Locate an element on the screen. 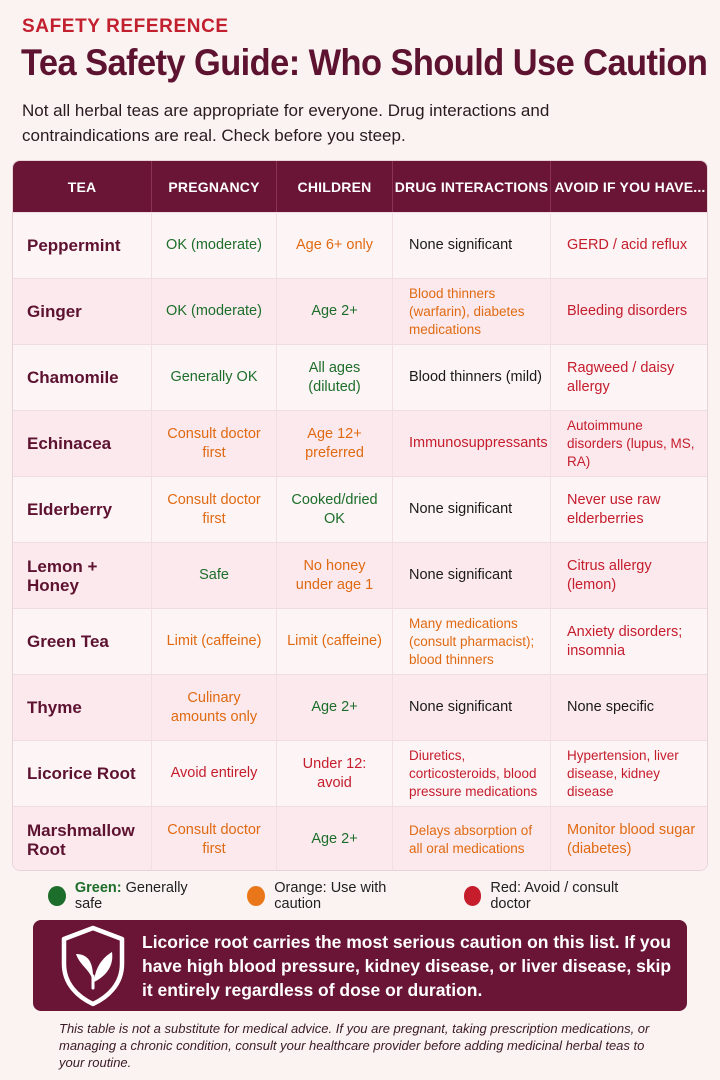 This screenshot has width=720, height=1080. avoid-if-cell: Autoimmune disorders (lupus, MS, RA) is located at coordinates (631, 443).